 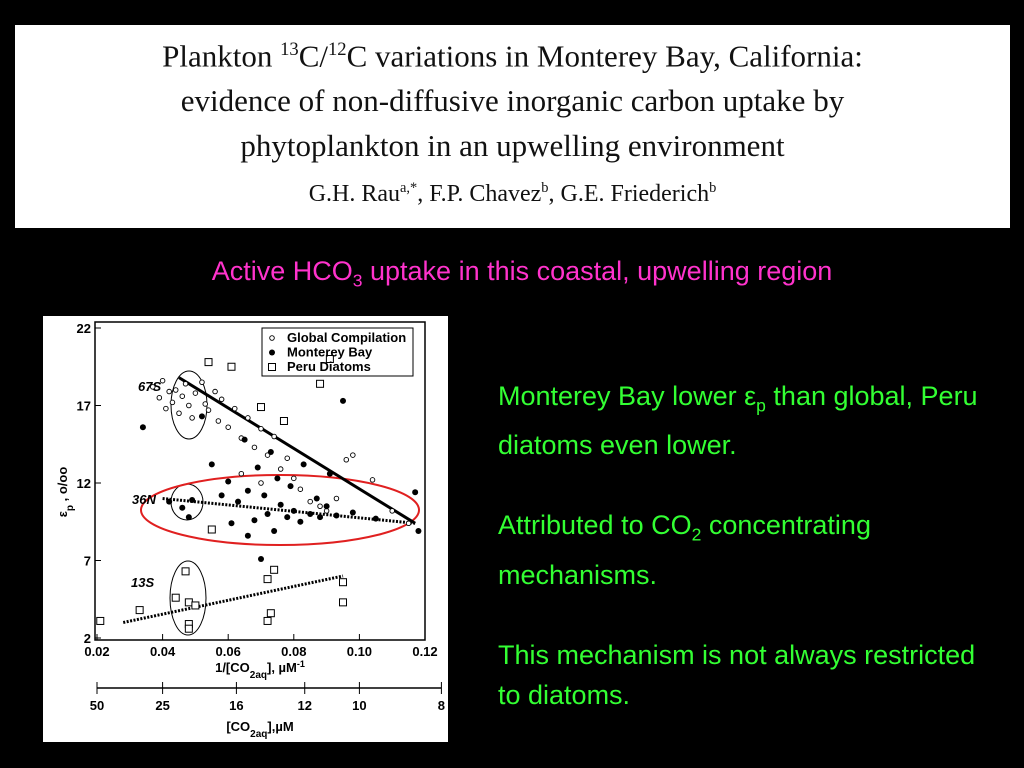 What do you see at coordinates (337, 352) in the screenshot?
I see `legend-box` at bounding box center [337, 352].